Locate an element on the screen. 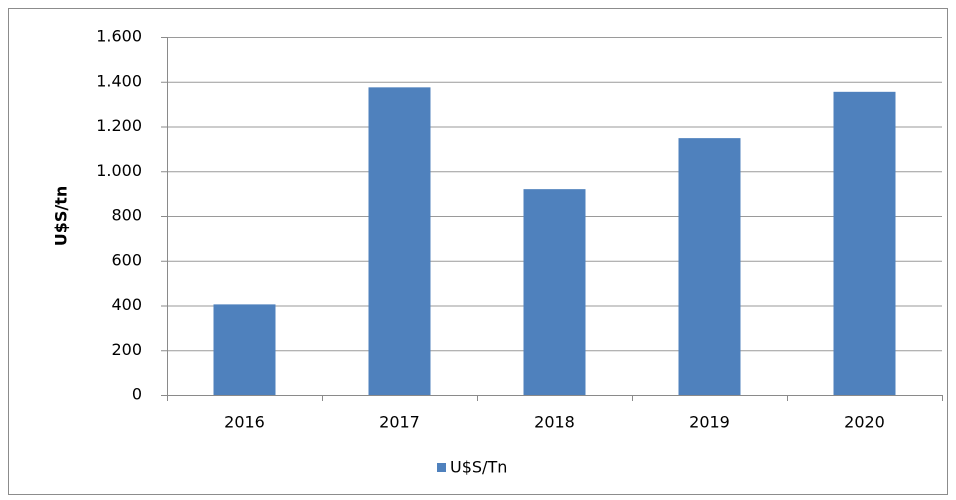  y-tick-label: 1.400 is located at coordinates (119, 80).